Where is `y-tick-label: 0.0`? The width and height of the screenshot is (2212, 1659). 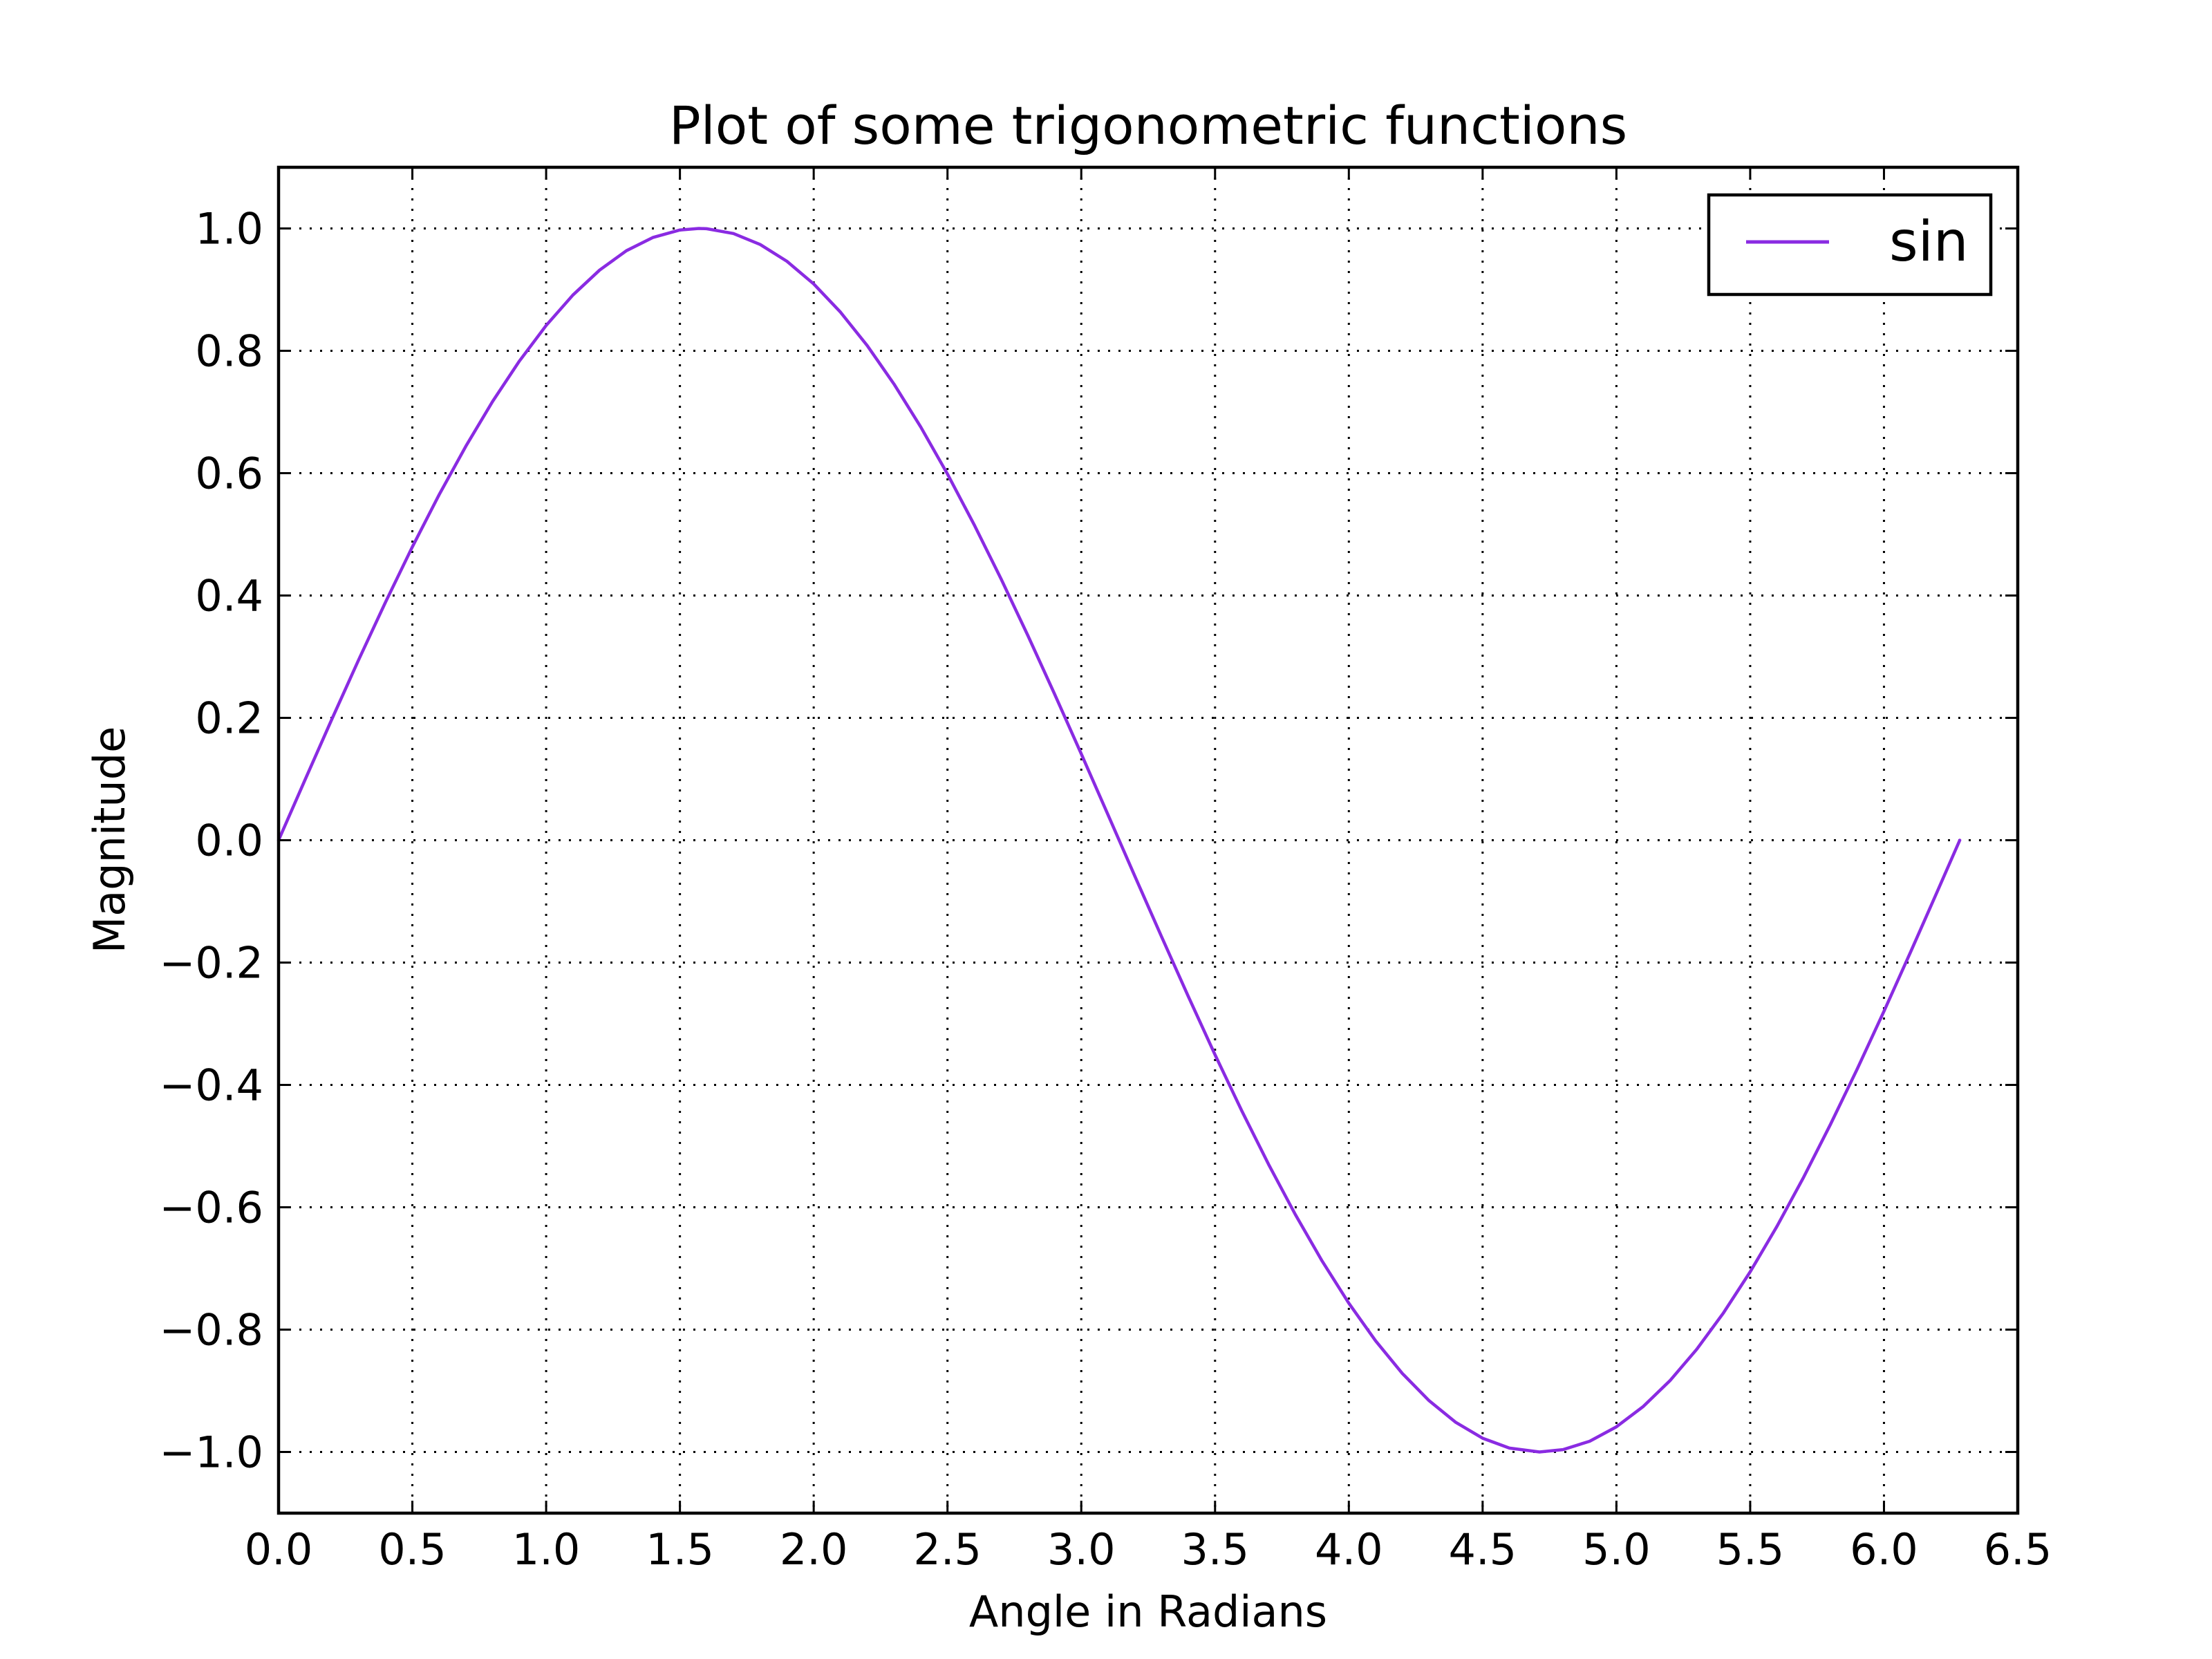 y-tick-label: 0.0 is located at coordinates (229, 841).